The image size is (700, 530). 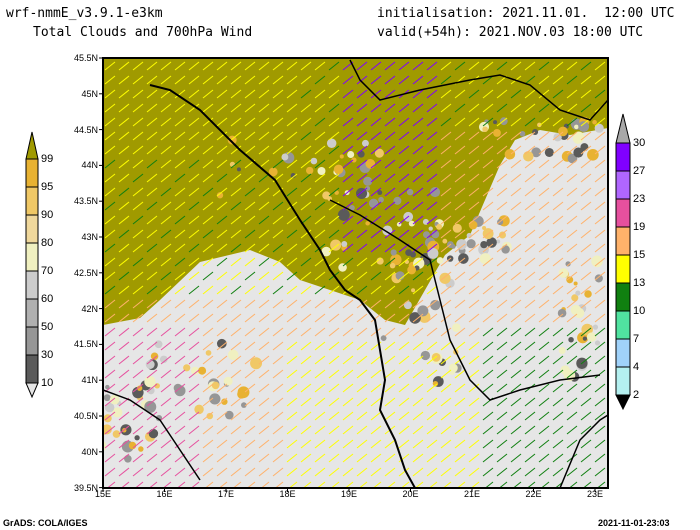 I want to click on model-name: wrf-nmmE_v3.9.1-e3km, so click(x=84, y=13).